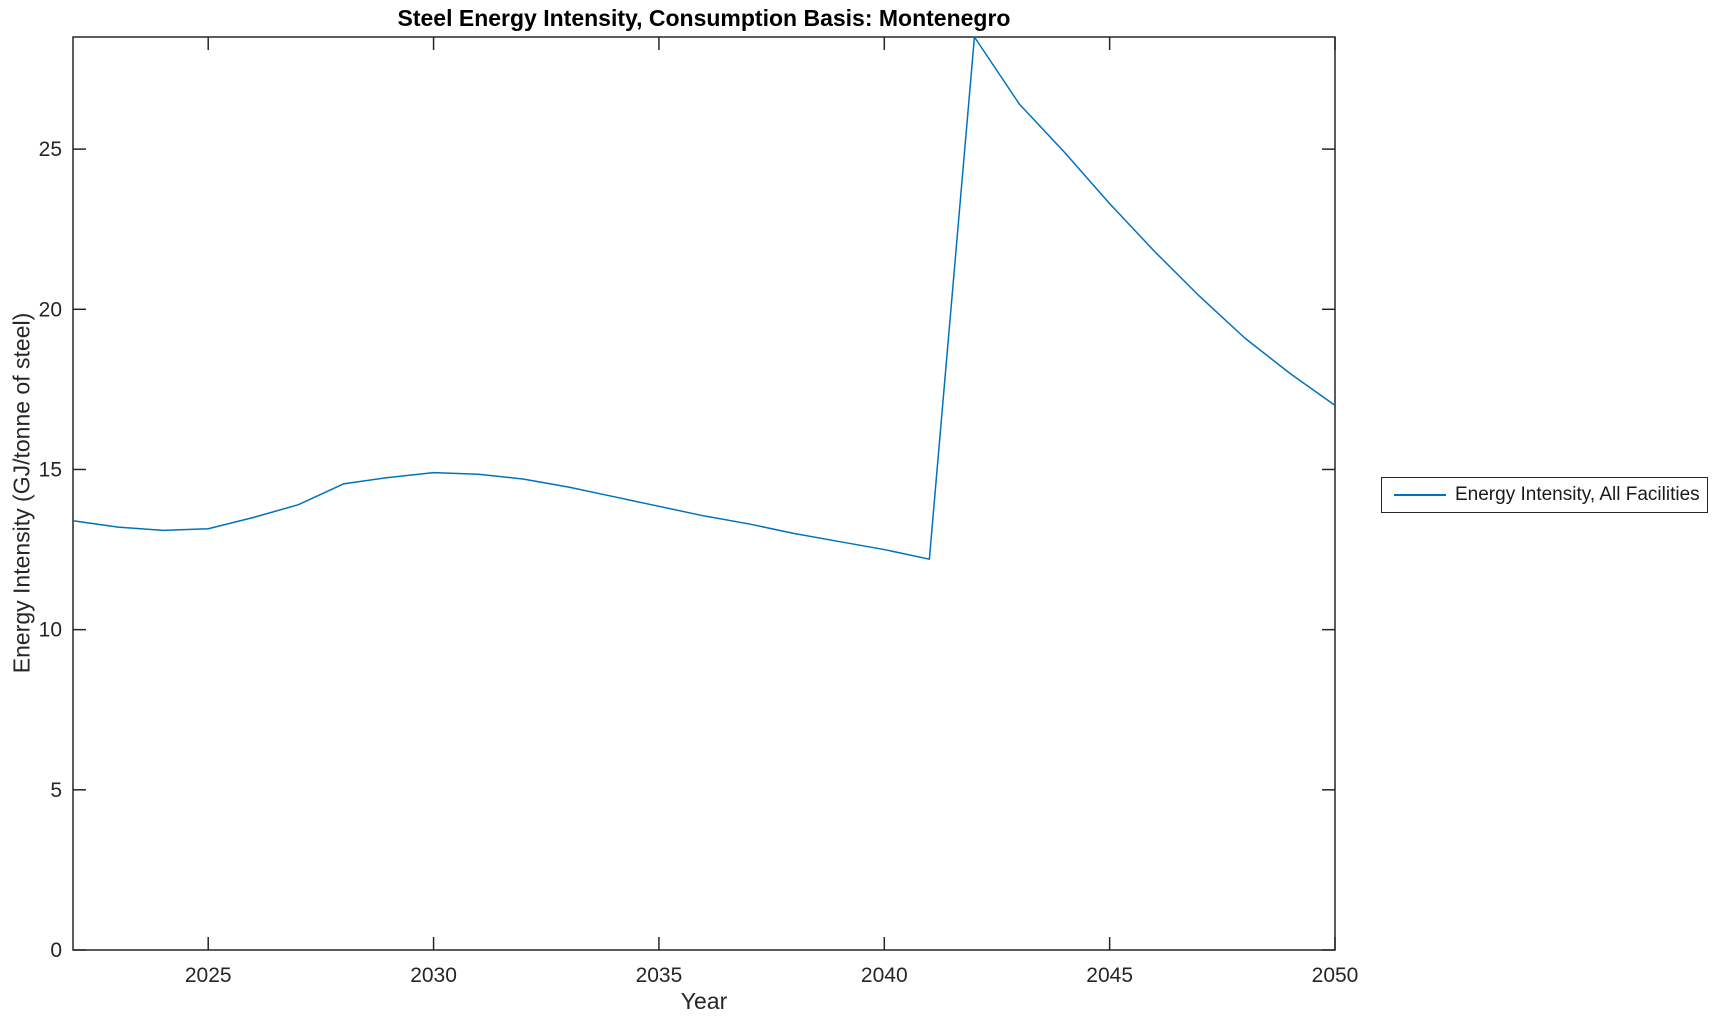 The height and width of the screenshot is (1021, 1715). I want to click on legend-entry-label: Energy Intensity, All Facilities, so click(1577, 494).